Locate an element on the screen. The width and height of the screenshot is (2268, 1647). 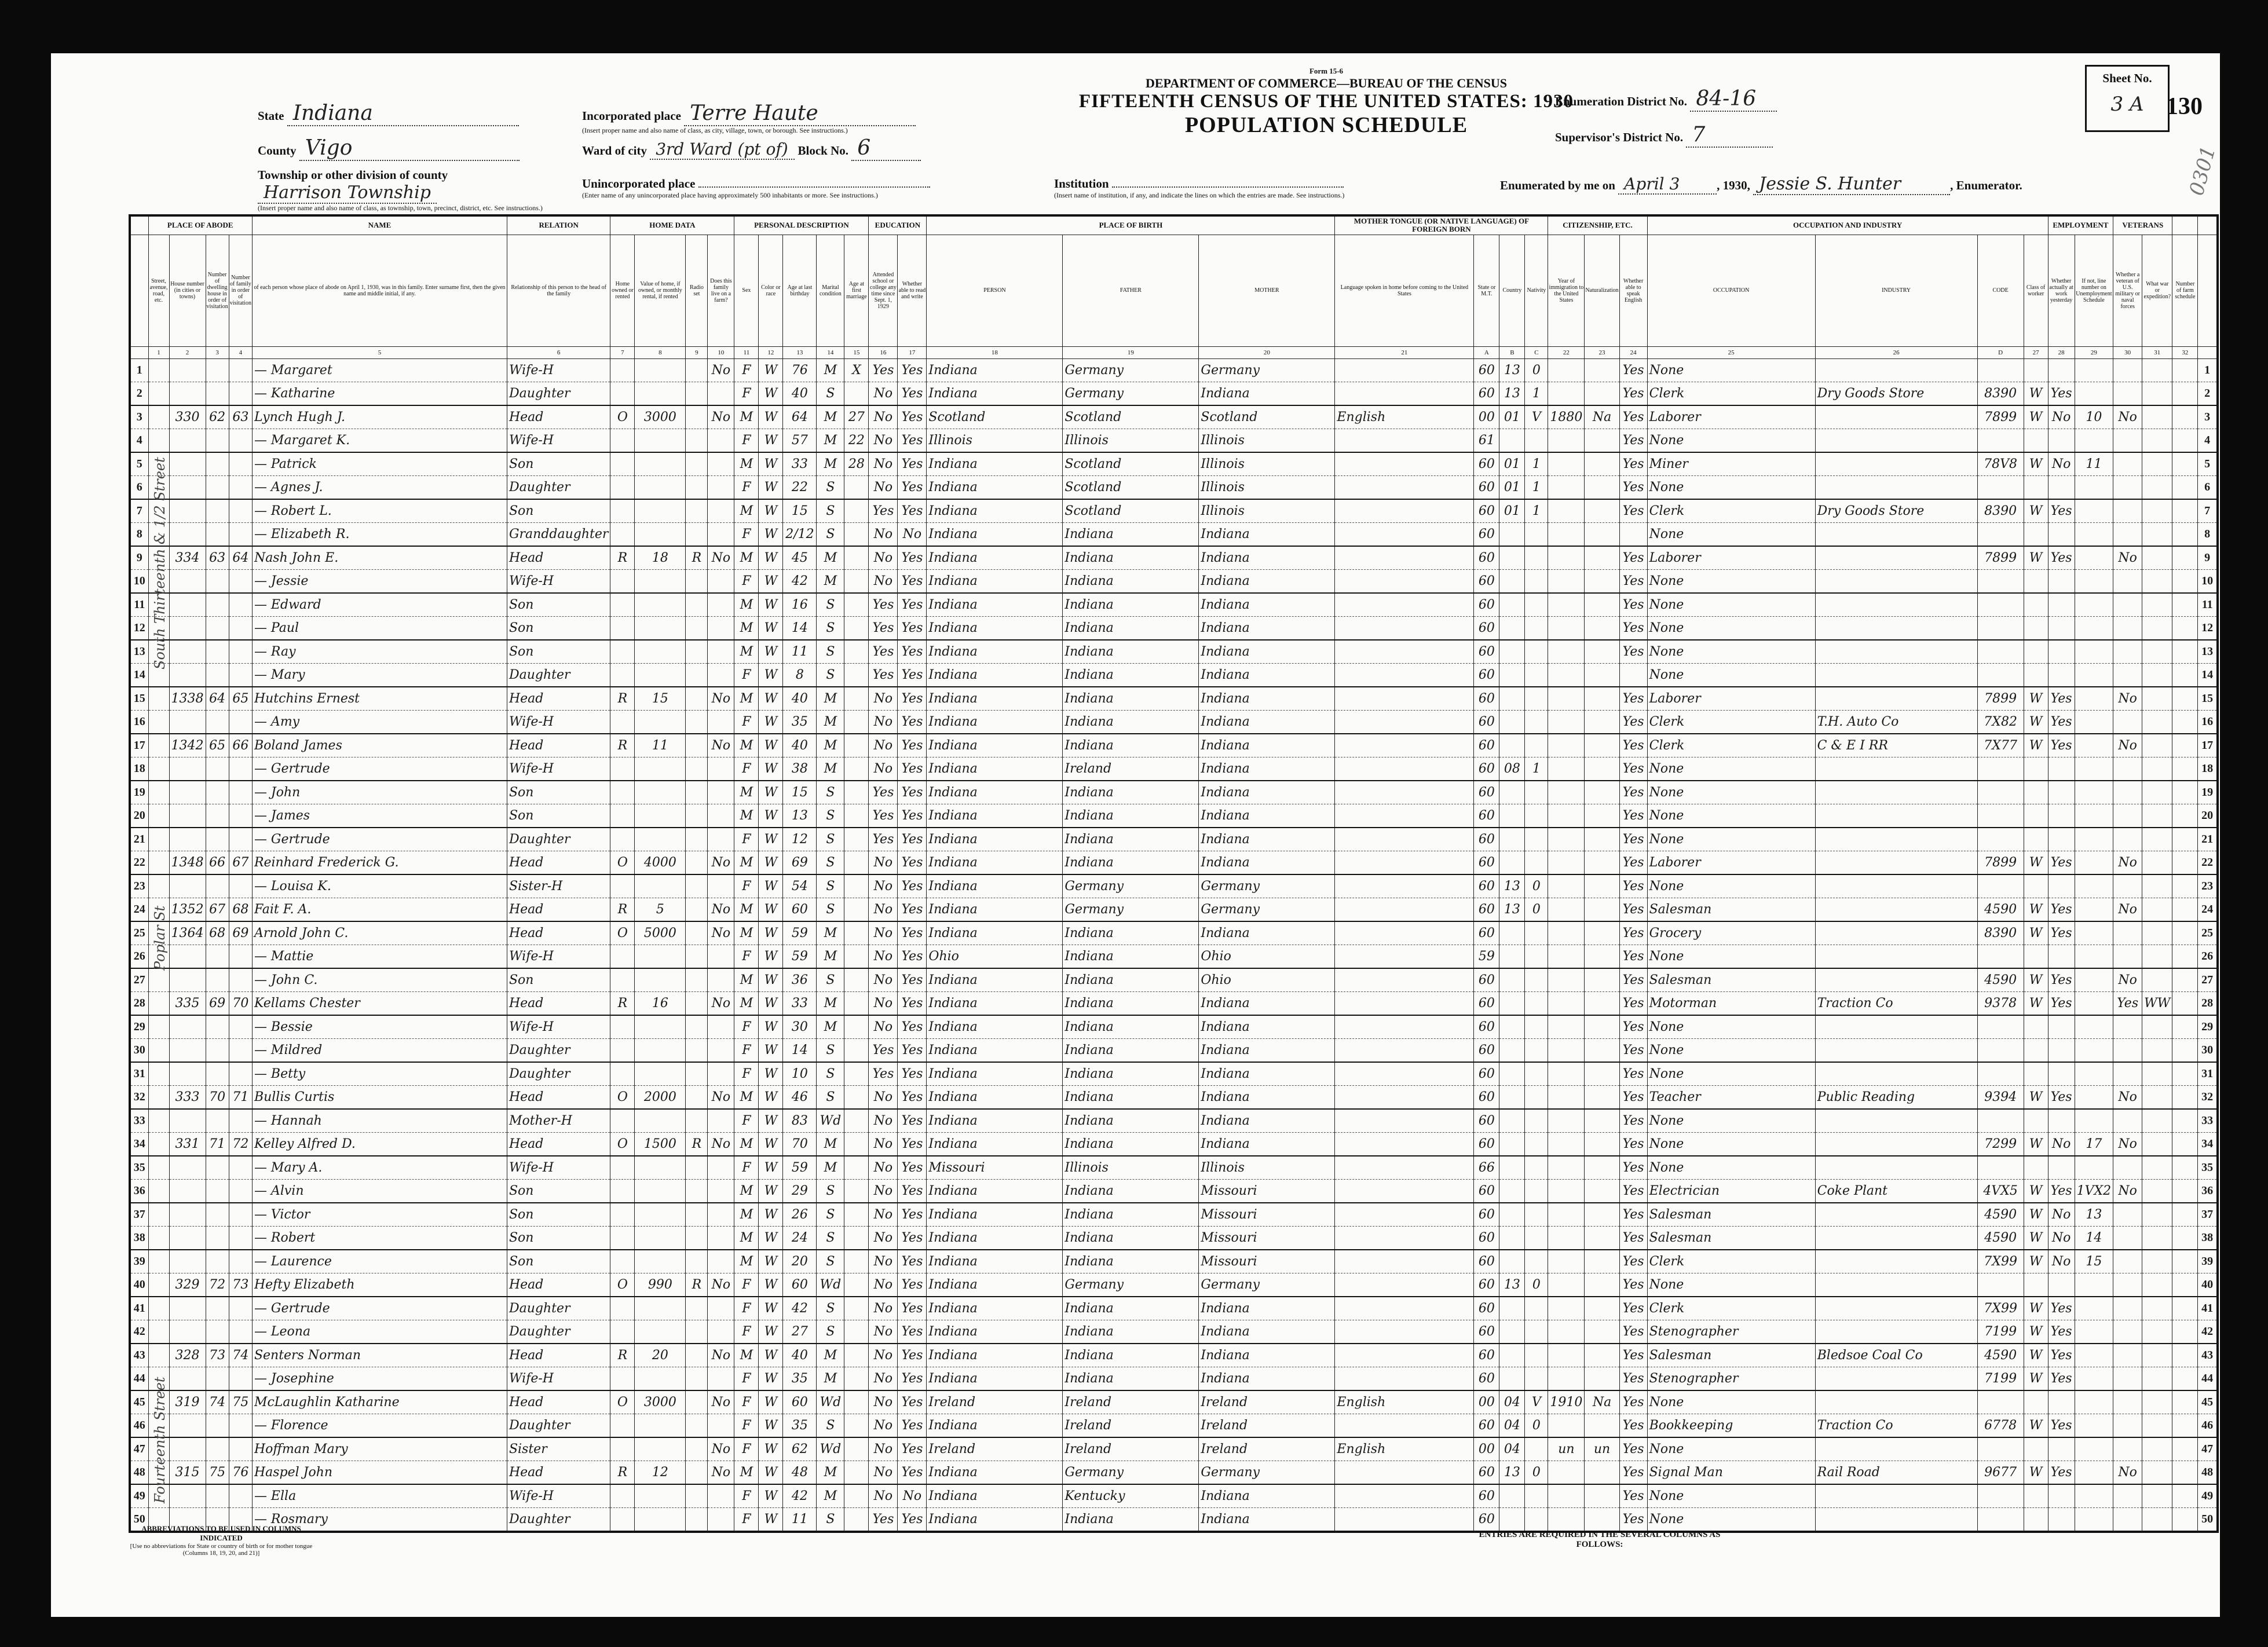
cell-unemp: 1VX2 is located at coordinates (2094, 1191).